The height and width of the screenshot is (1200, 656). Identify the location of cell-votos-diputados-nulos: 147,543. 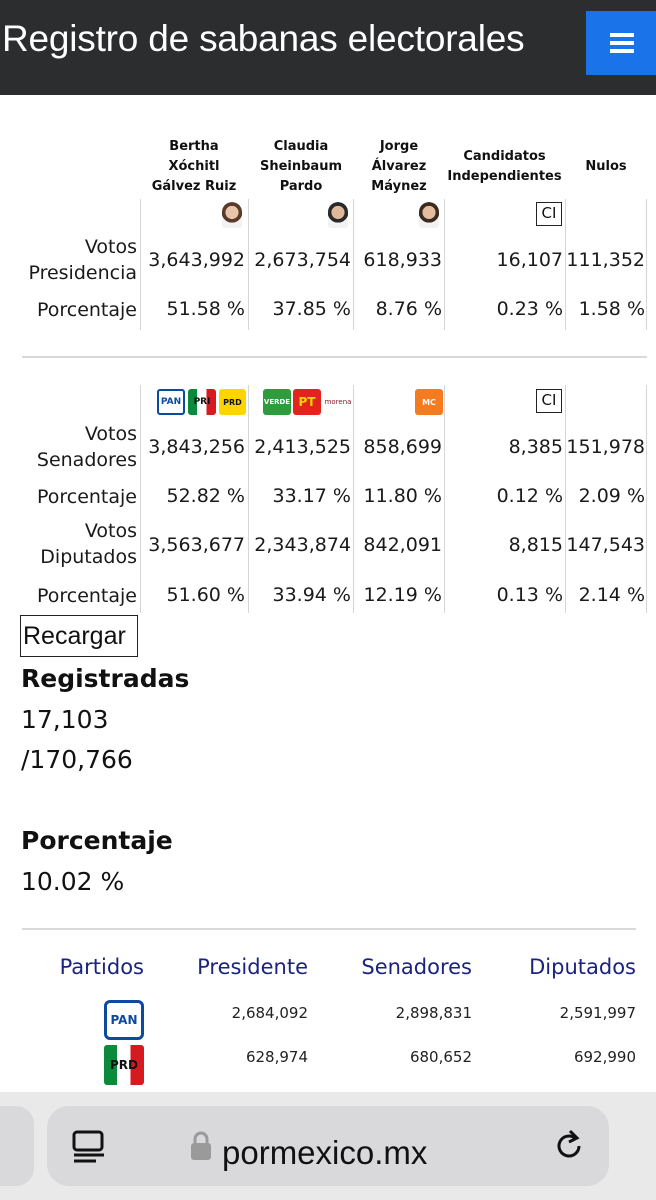
(605, 545).